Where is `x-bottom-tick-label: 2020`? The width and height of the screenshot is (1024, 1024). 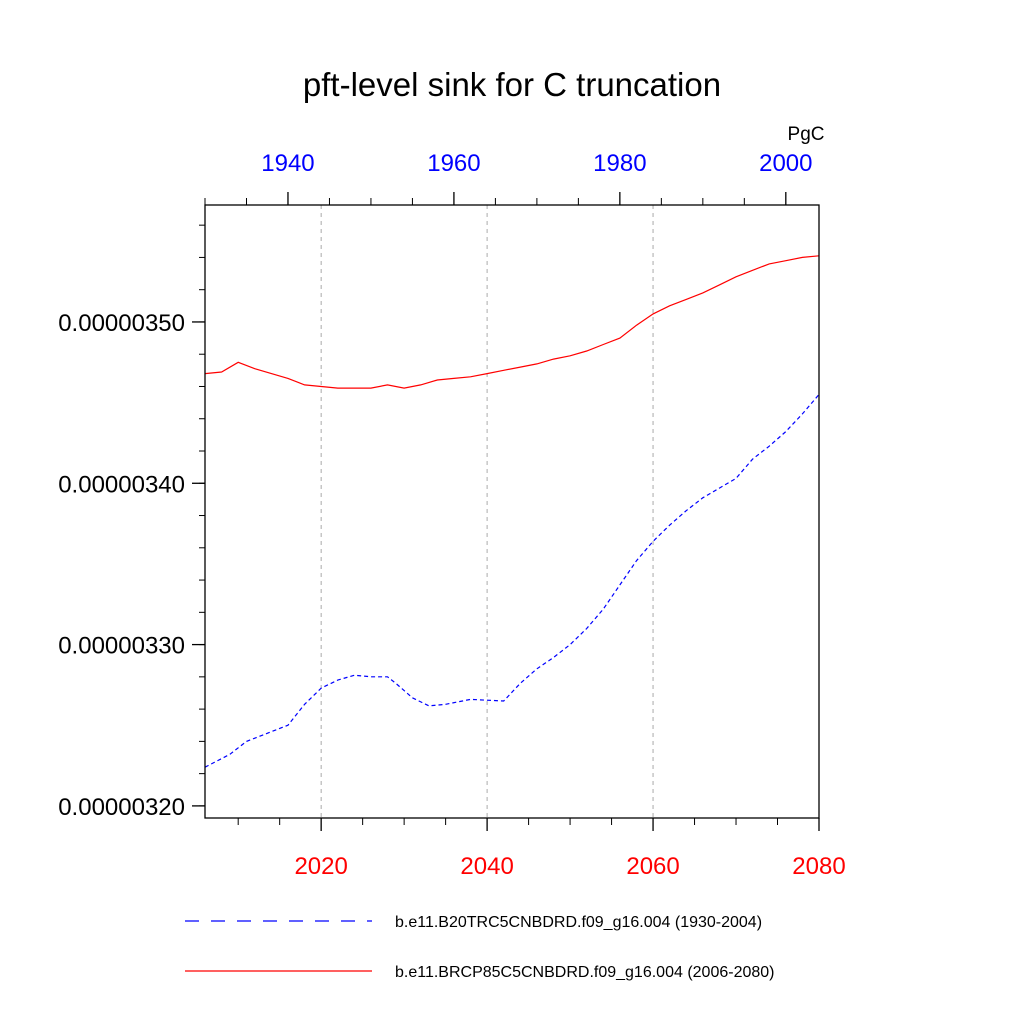
x-bottom-tick-label: 2020 is located at coordinates (320, 866).